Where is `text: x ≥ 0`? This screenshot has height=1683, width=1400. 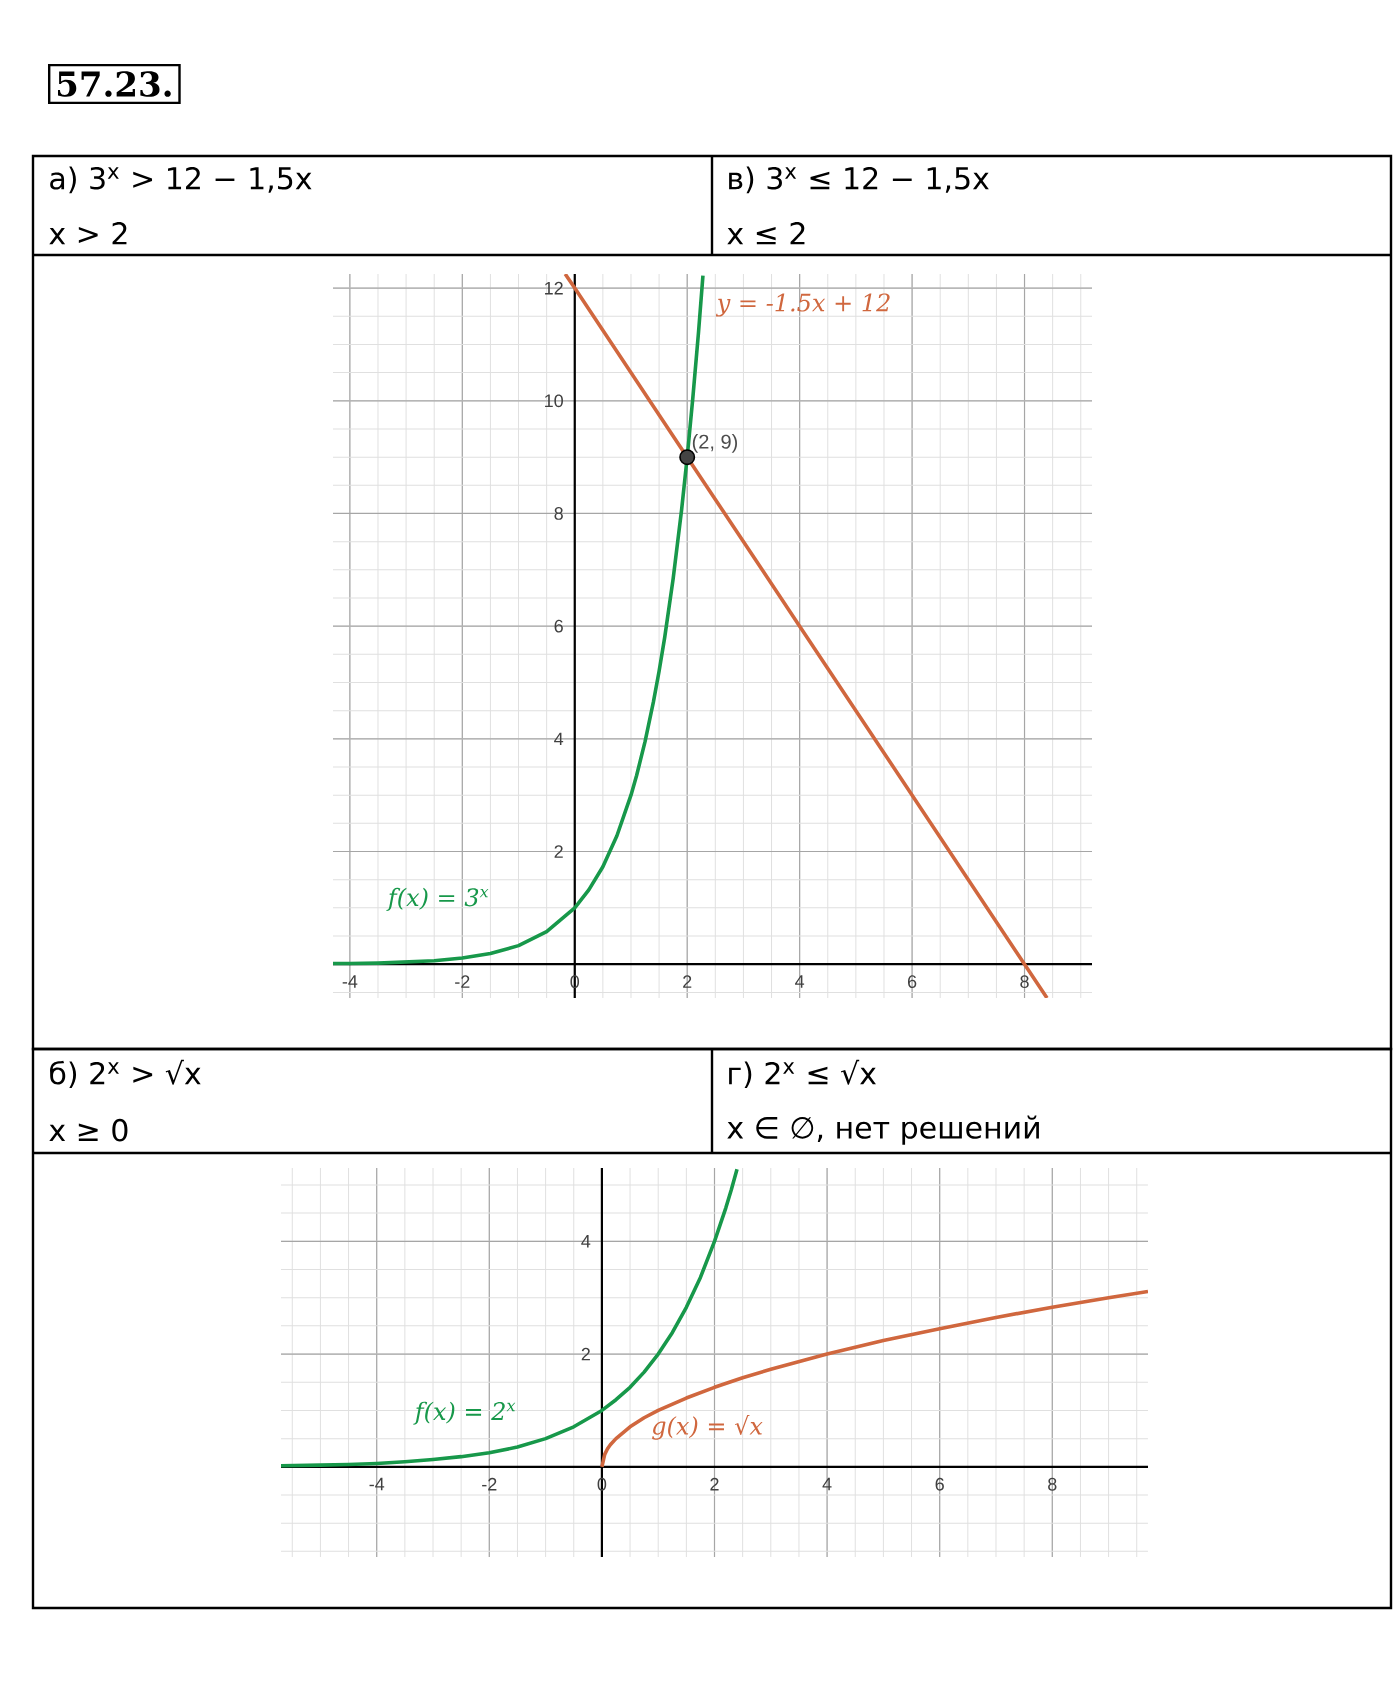
text: x ≥ 0 is located at coordinates (88, 1130).